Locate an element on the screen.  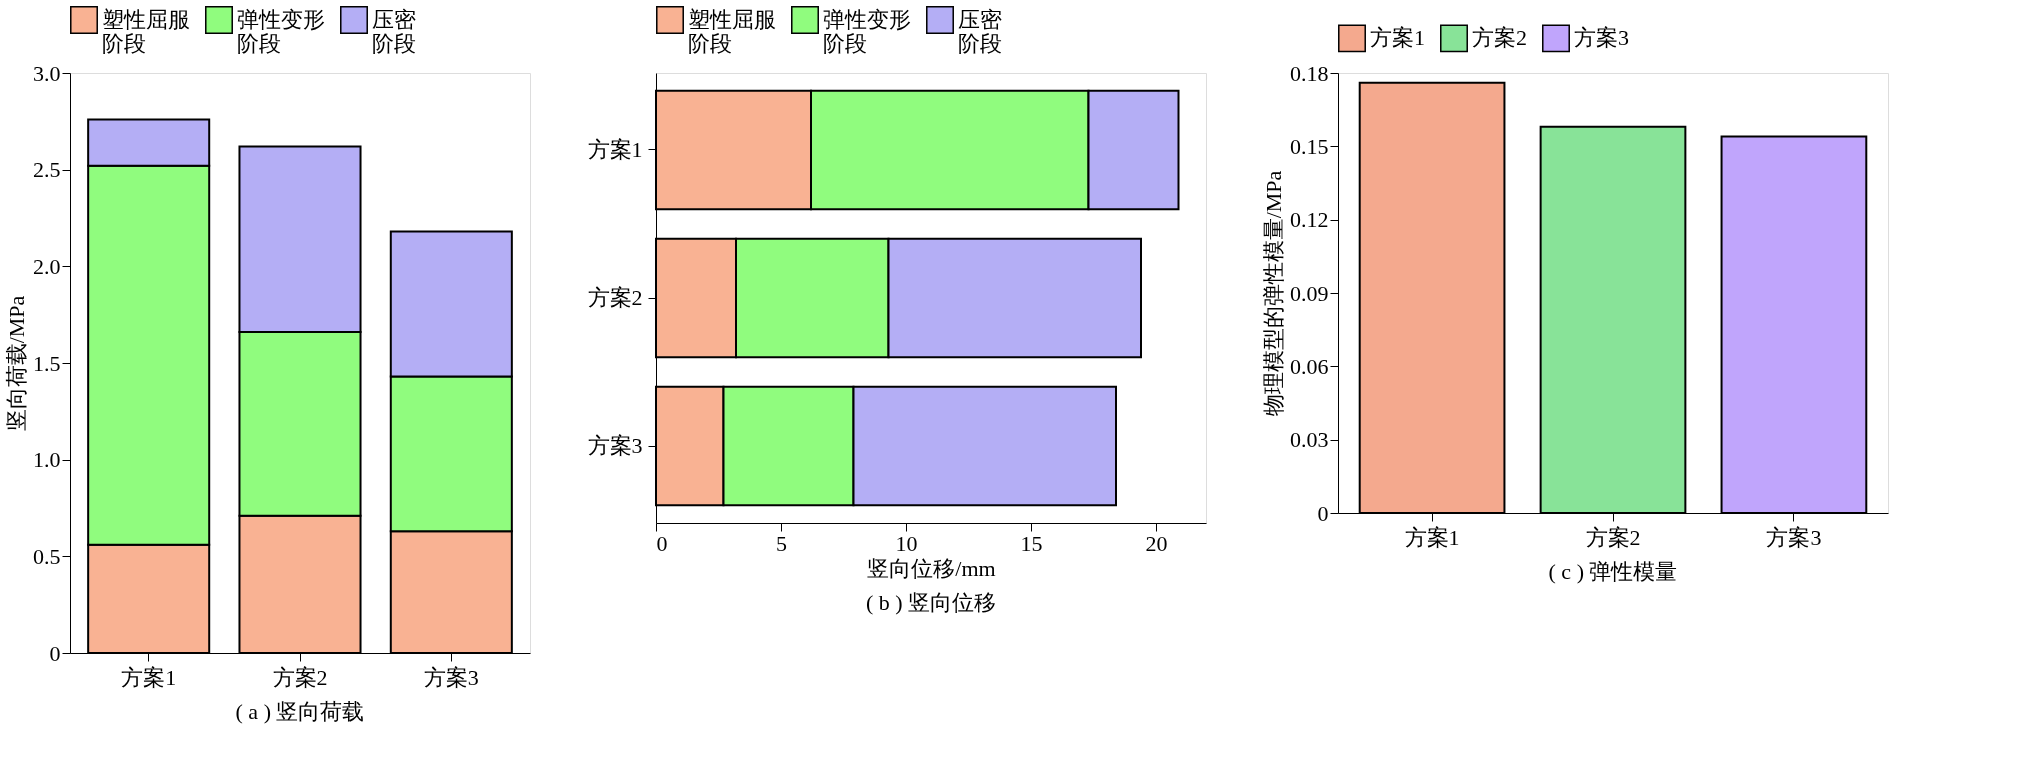
y-tick-label: 方案1 is located at coordinates (615, 149).